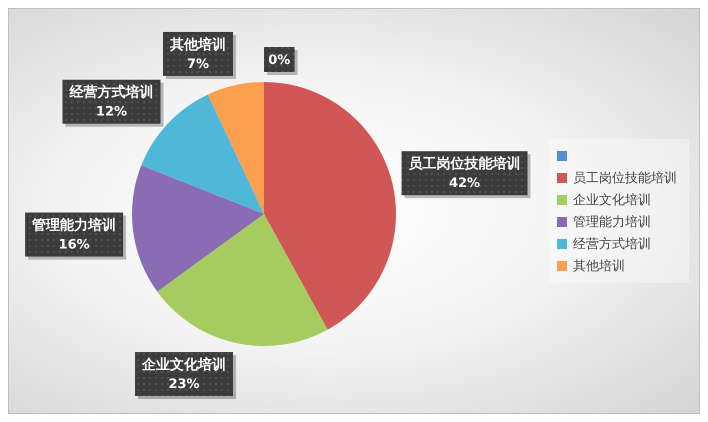 Image resolution: width=708 pixels, height=422 pixels. I want to click on slice-label: 管理能力培训, so click(73, 225).